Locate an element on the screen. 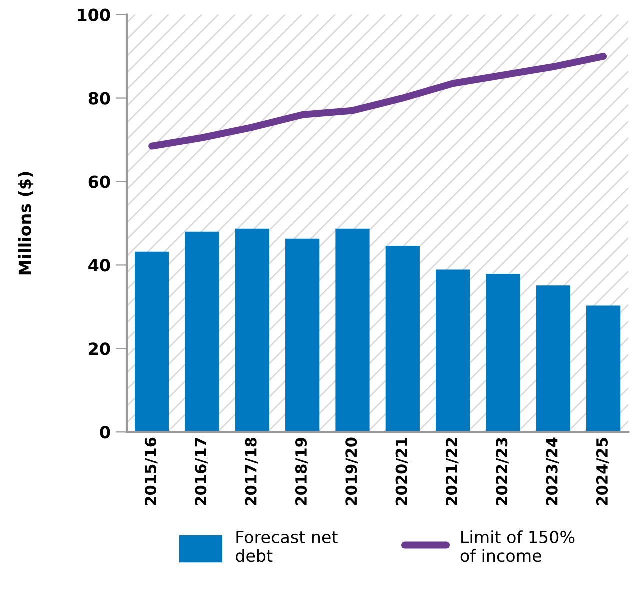 This screenshot has width=635, height=592. y-tick-label: 20 is located at coordinates (99, 349).